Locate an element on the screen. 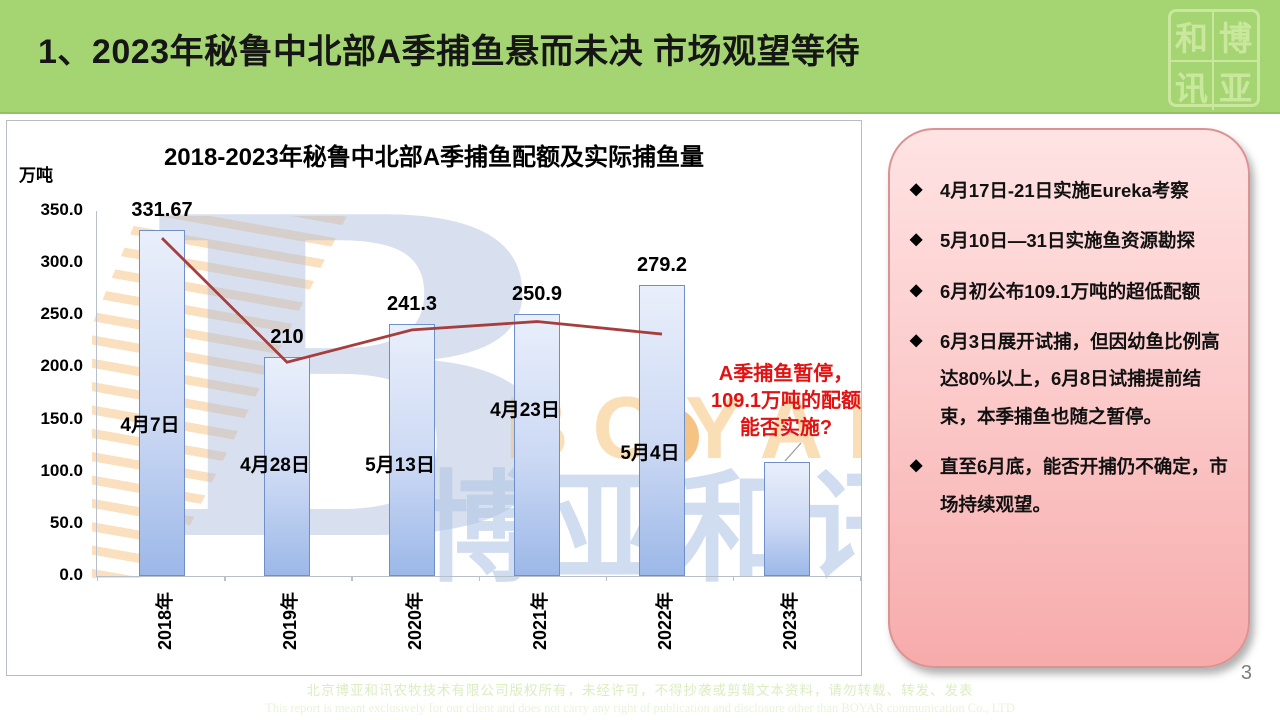  note-bullet-item: 4月17日-21日实施Eureka考察 is located at coordinates (1072, 190).